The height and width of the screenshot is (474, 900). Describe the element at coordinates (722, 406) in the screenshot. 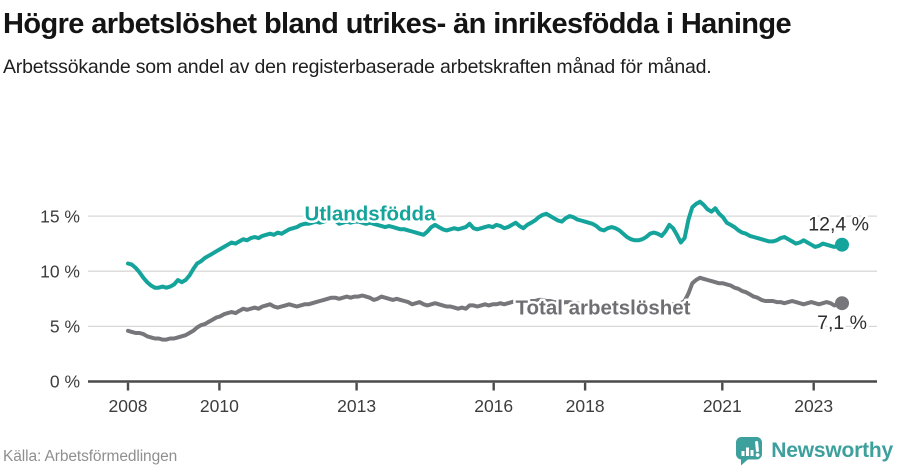

I see `xtick-label-2021: 2021` at that location.